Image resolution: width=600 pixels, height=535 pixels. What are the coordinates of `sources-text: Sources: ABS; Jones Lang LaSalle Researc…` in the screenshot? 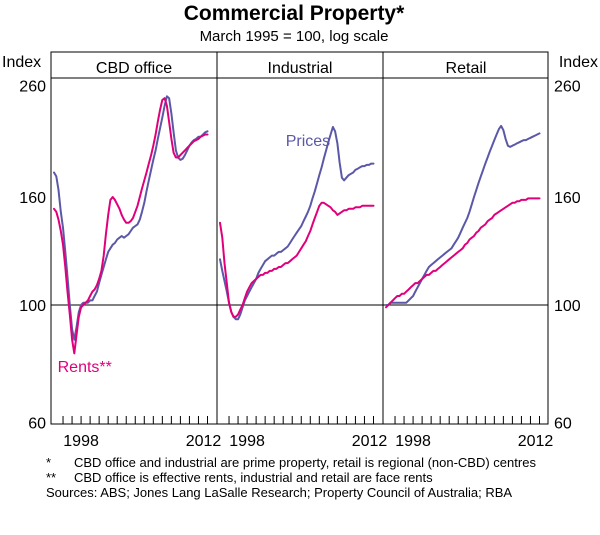 It's located at (279, 492).